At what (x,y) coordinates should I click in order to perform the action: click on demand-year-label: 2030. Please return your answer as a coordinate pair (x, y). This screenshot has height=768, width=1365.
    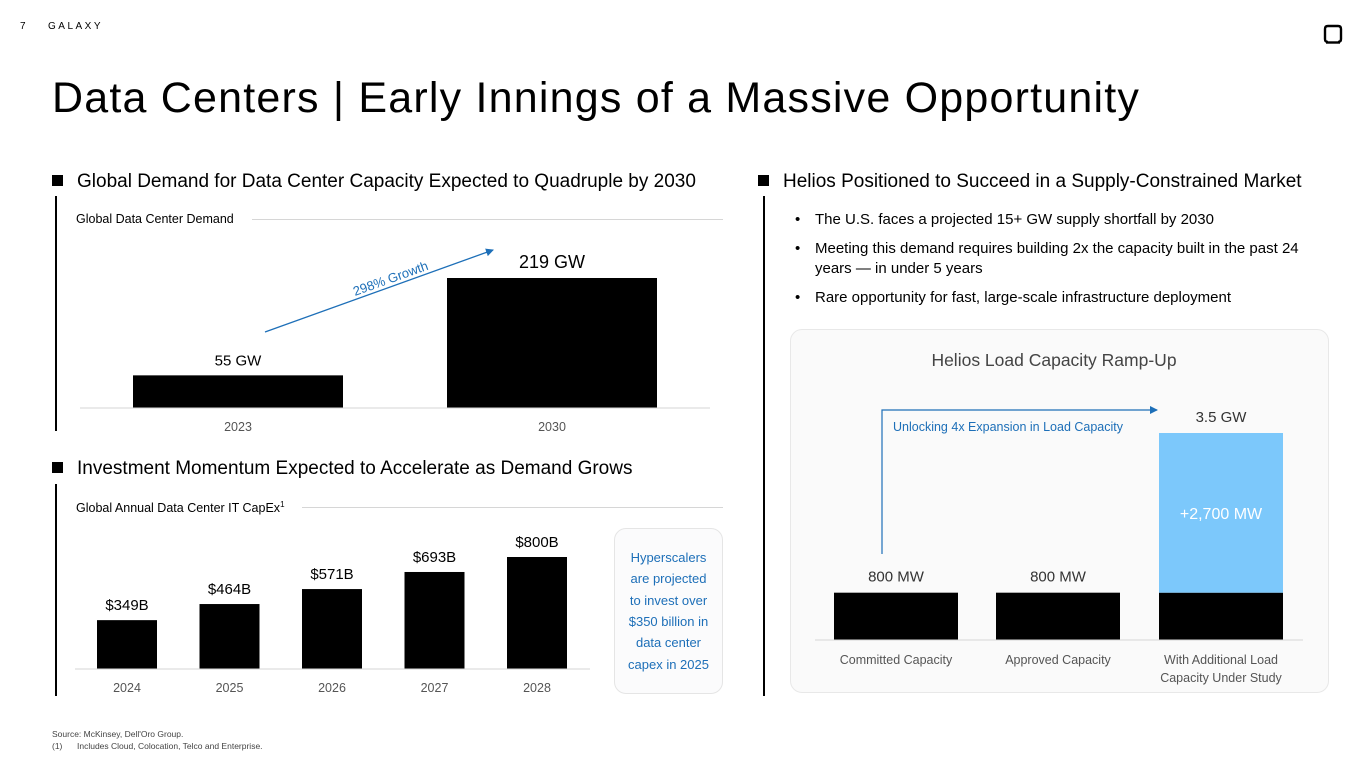
    Looking at the image, I should click on (552, 427).